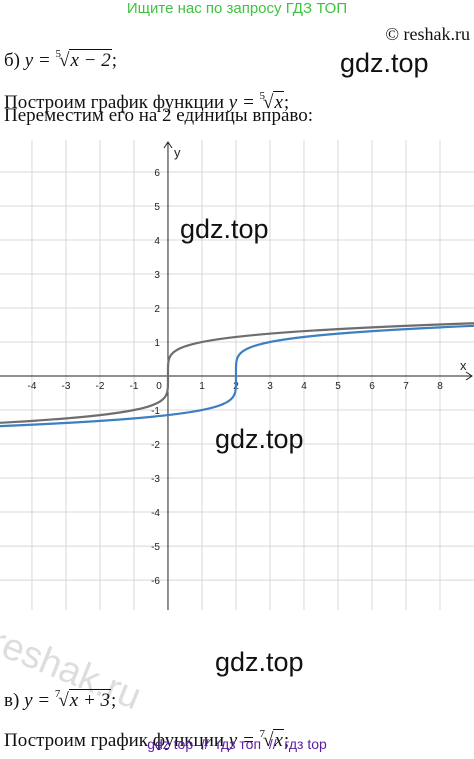  Describe the element at coordinates (338, 386) in the screenshot. I see `x-tick-label: 5` at that location.